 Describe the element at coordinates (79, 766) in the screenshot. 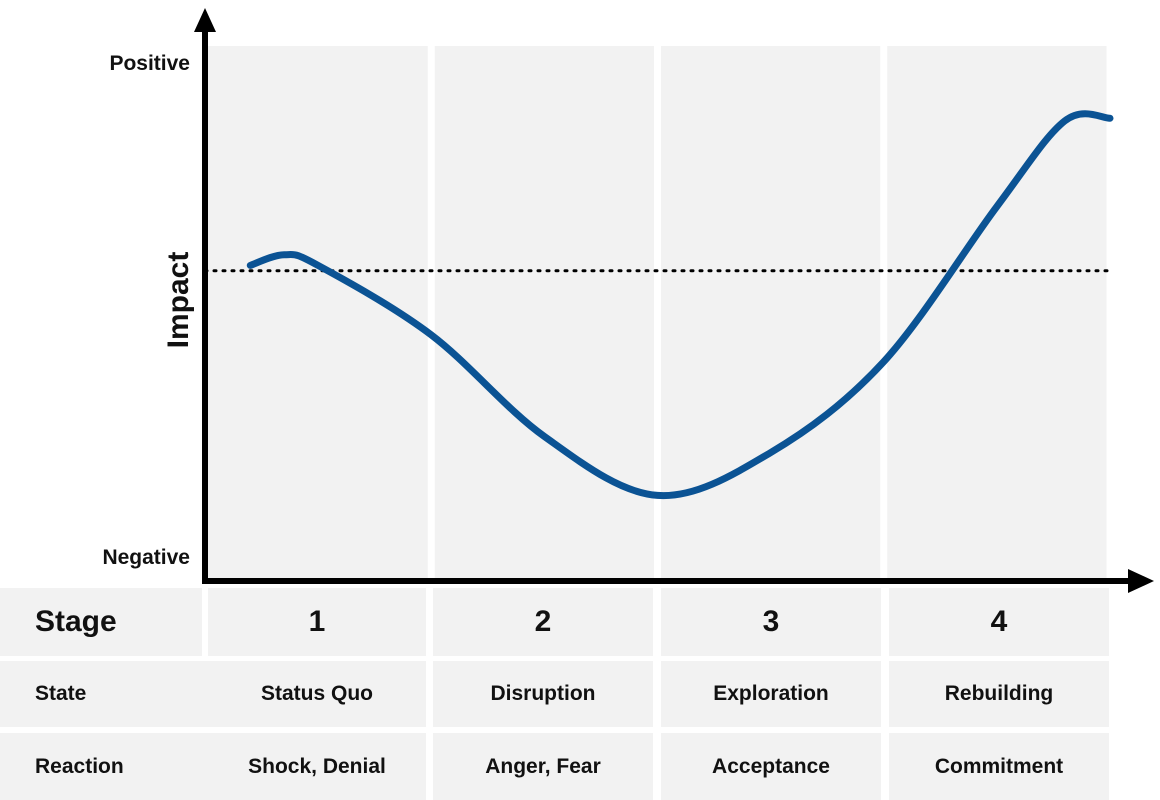

I see `reaction-row-label: Reaction` at that location.